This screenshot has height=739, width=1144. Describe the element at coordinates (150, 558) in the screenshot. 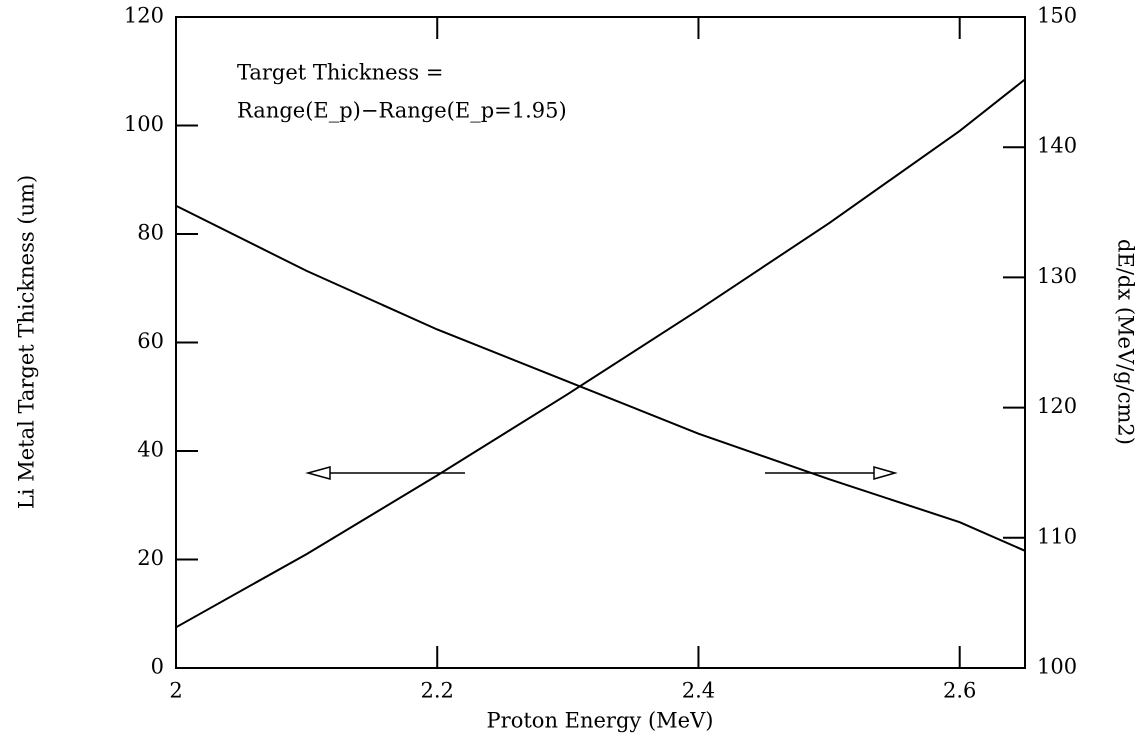

I see `y-tick-label: 20` at that location.